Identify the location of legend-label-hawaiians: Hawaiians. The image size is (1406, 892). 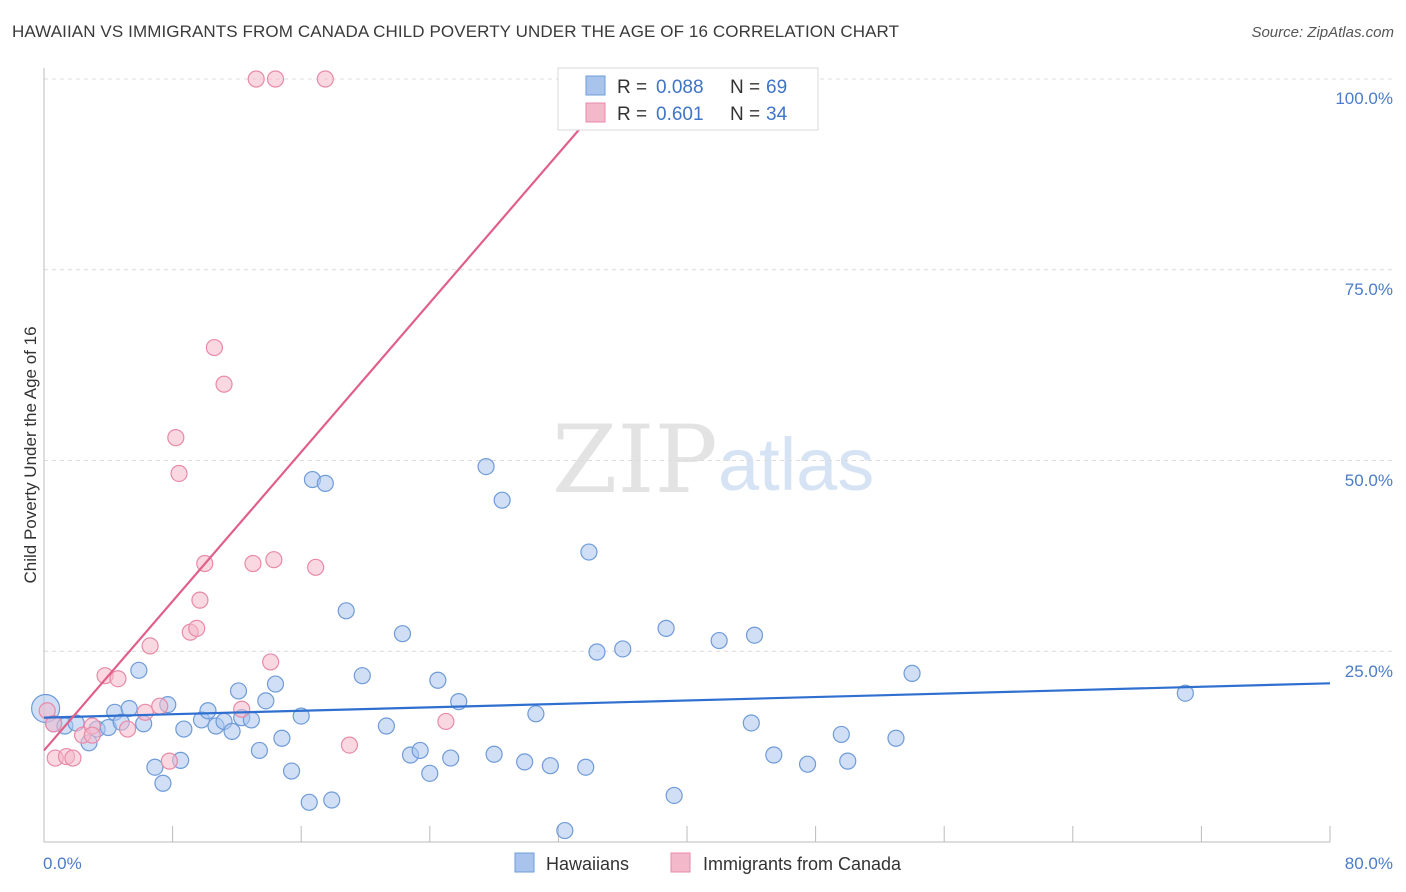
(587, 864).